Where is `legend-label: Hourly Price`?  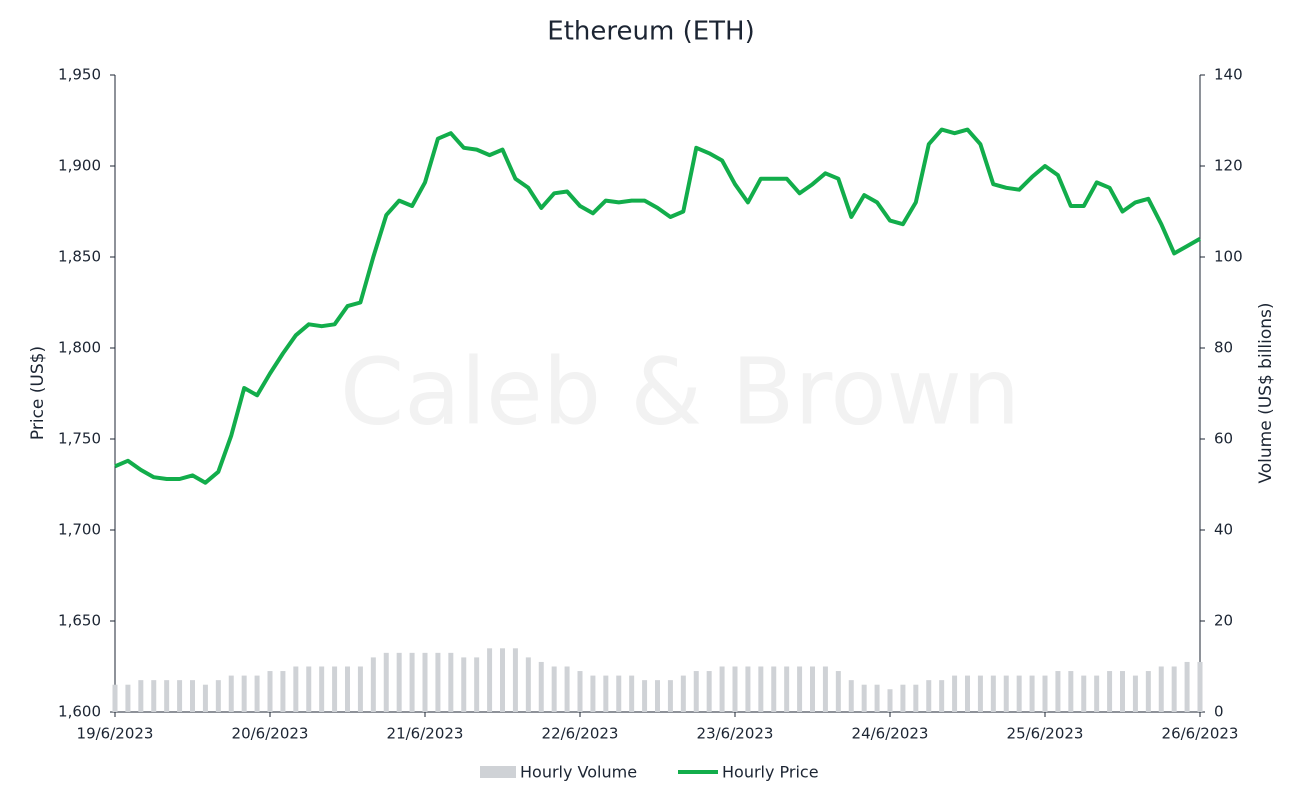 legend-label: Hourly Price is located at coordinates (770, 772).